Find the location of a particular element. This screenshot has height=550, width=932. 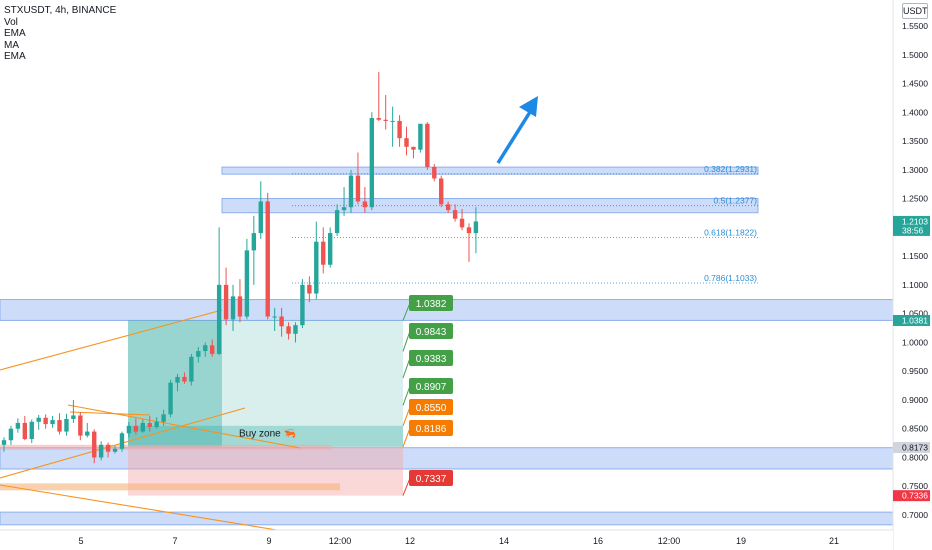

indicator-vol: Vol is located at coordinates (11, 22).